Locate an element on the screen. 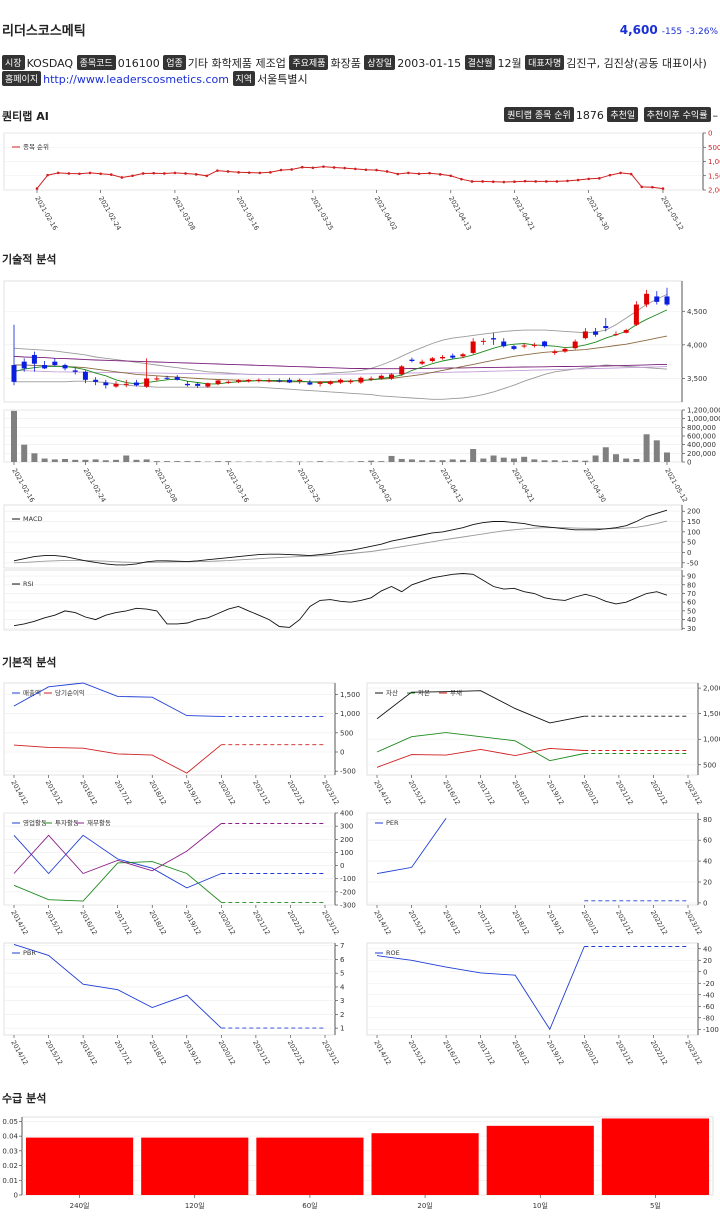 This screenshot has width=720, height=1217. x-tick-label: 240일 is located at coordinates (80, 1205).